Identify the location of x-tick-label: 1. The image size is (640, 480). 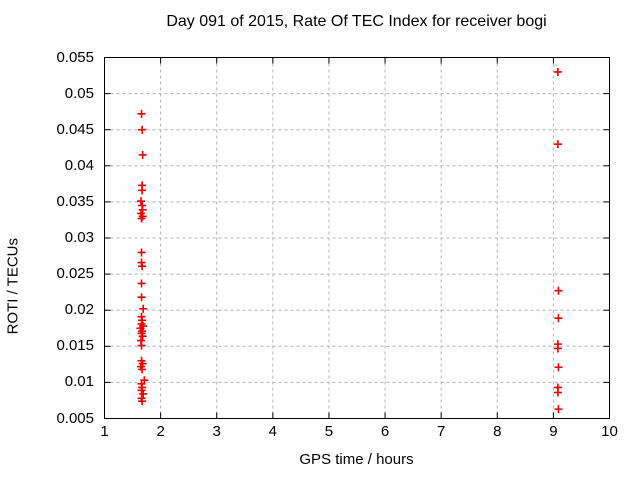
(104, 431).